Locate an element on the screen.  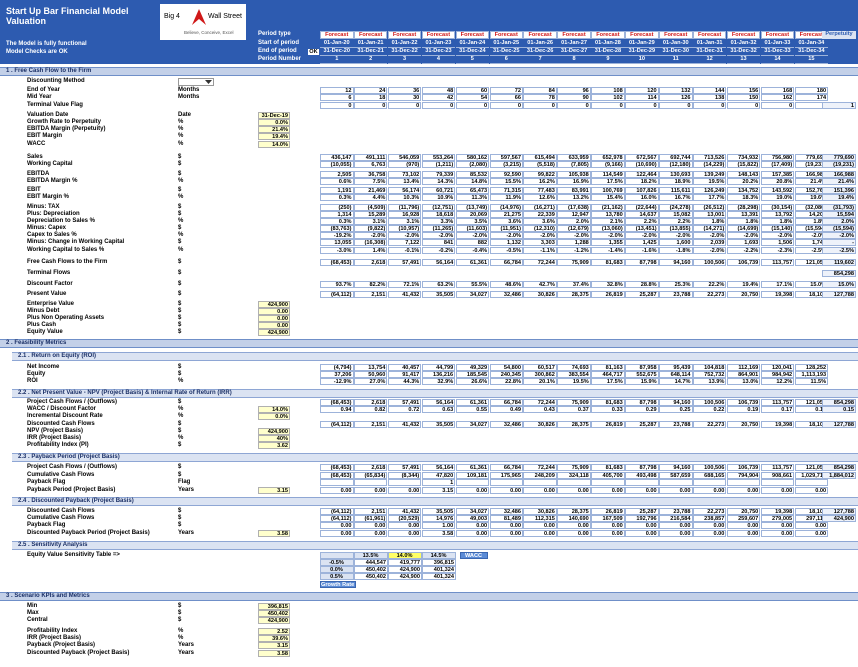
value-cell: 21,275 is located at coordinates (506, 214).